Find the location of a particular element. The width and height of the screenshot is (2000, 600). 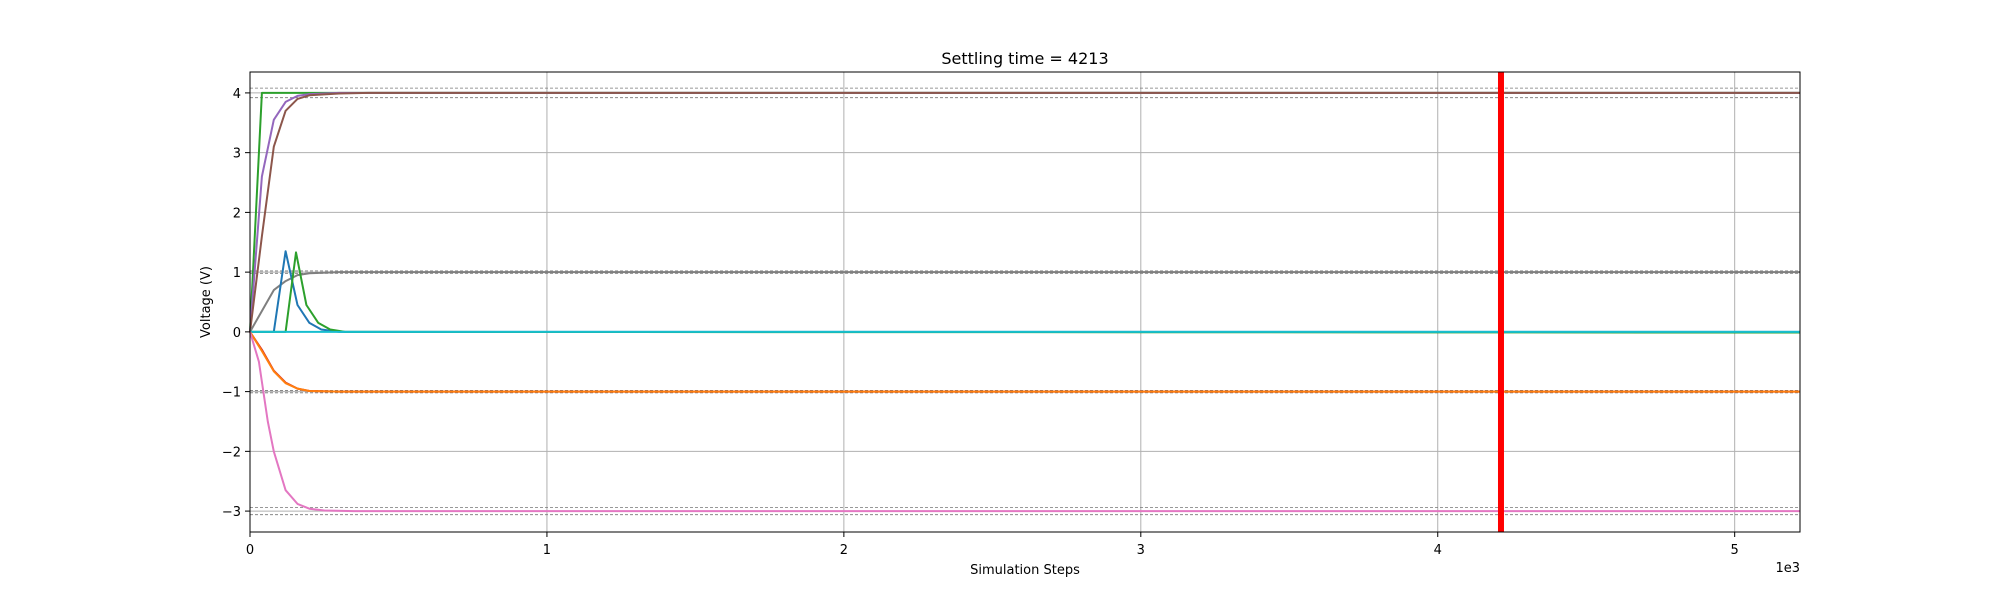

x-tick-label: 2 is located at coordinates (844, 550).